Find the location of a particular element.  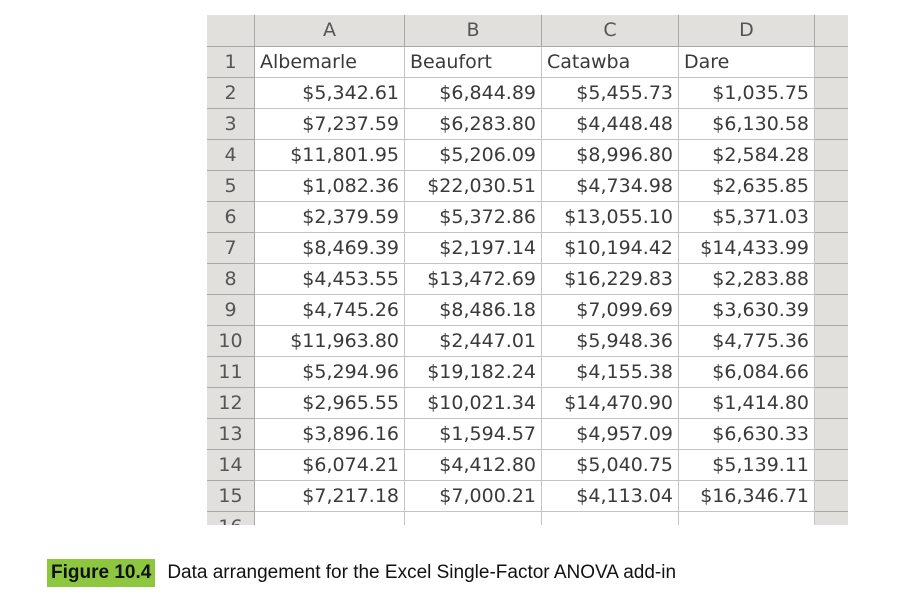

cell: $8,469.39 is located at coordinates (330, 248).